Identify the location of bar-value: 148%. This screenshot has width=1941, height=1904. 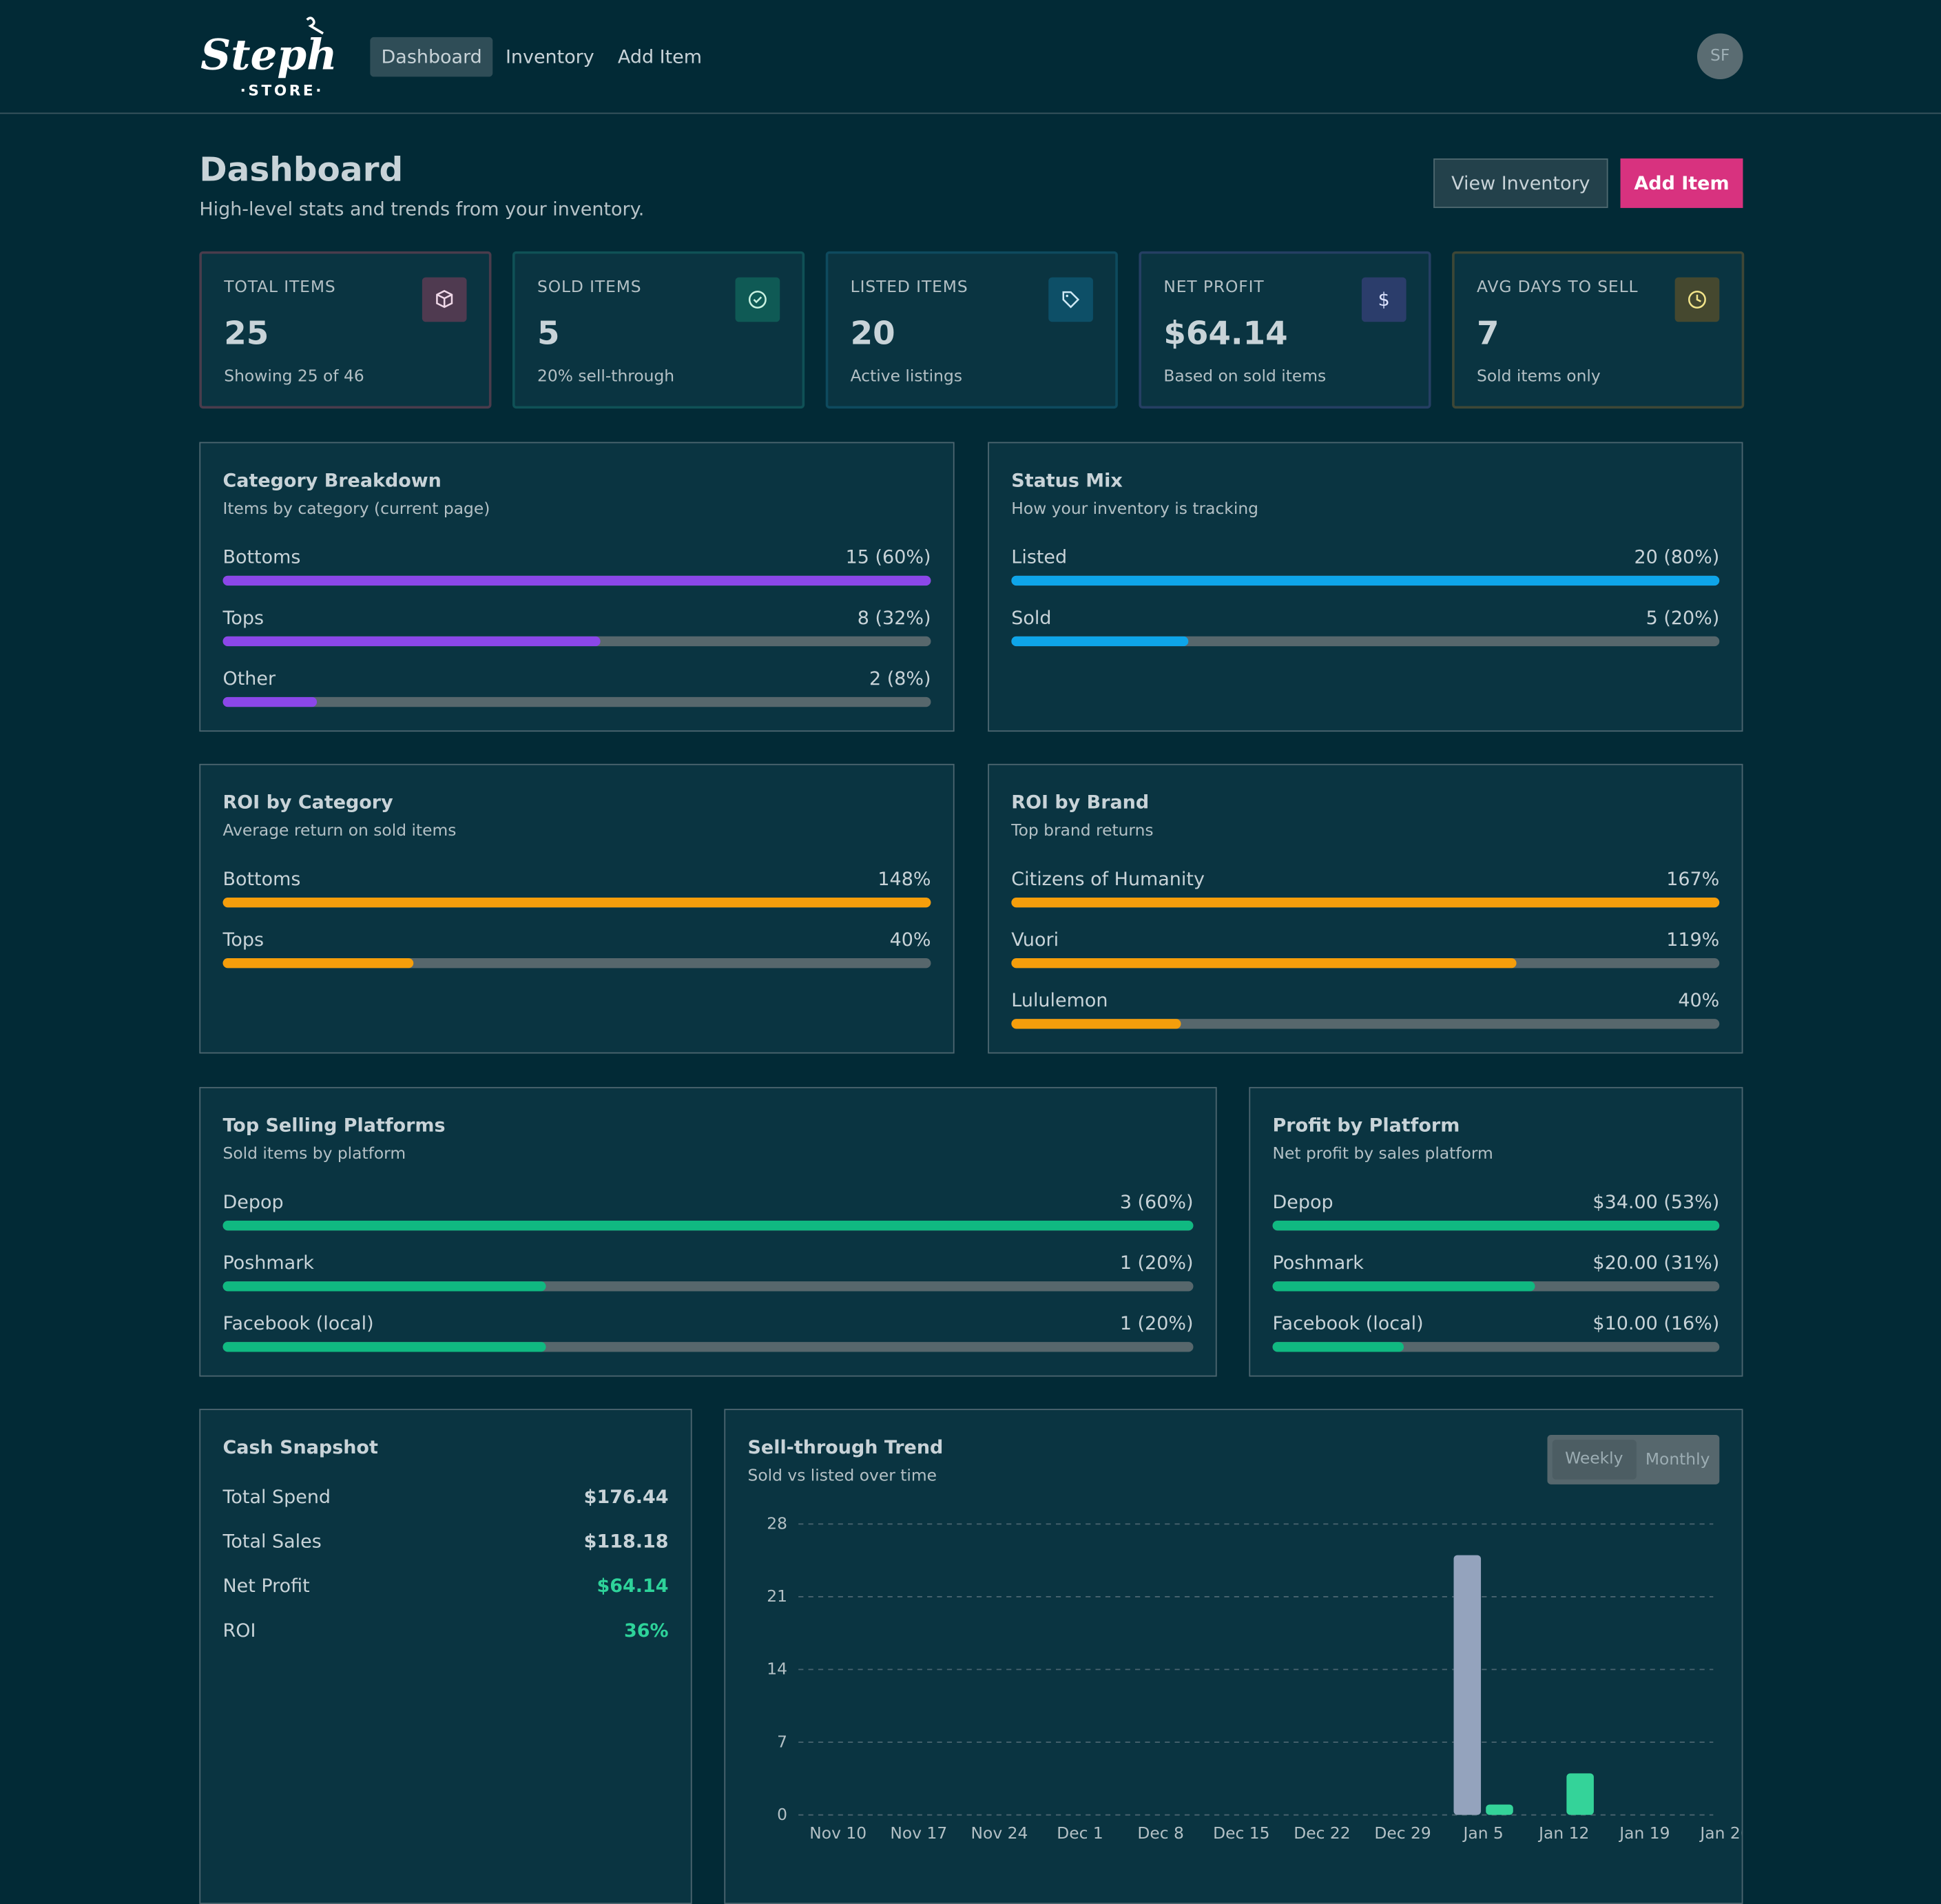
(905, 879).